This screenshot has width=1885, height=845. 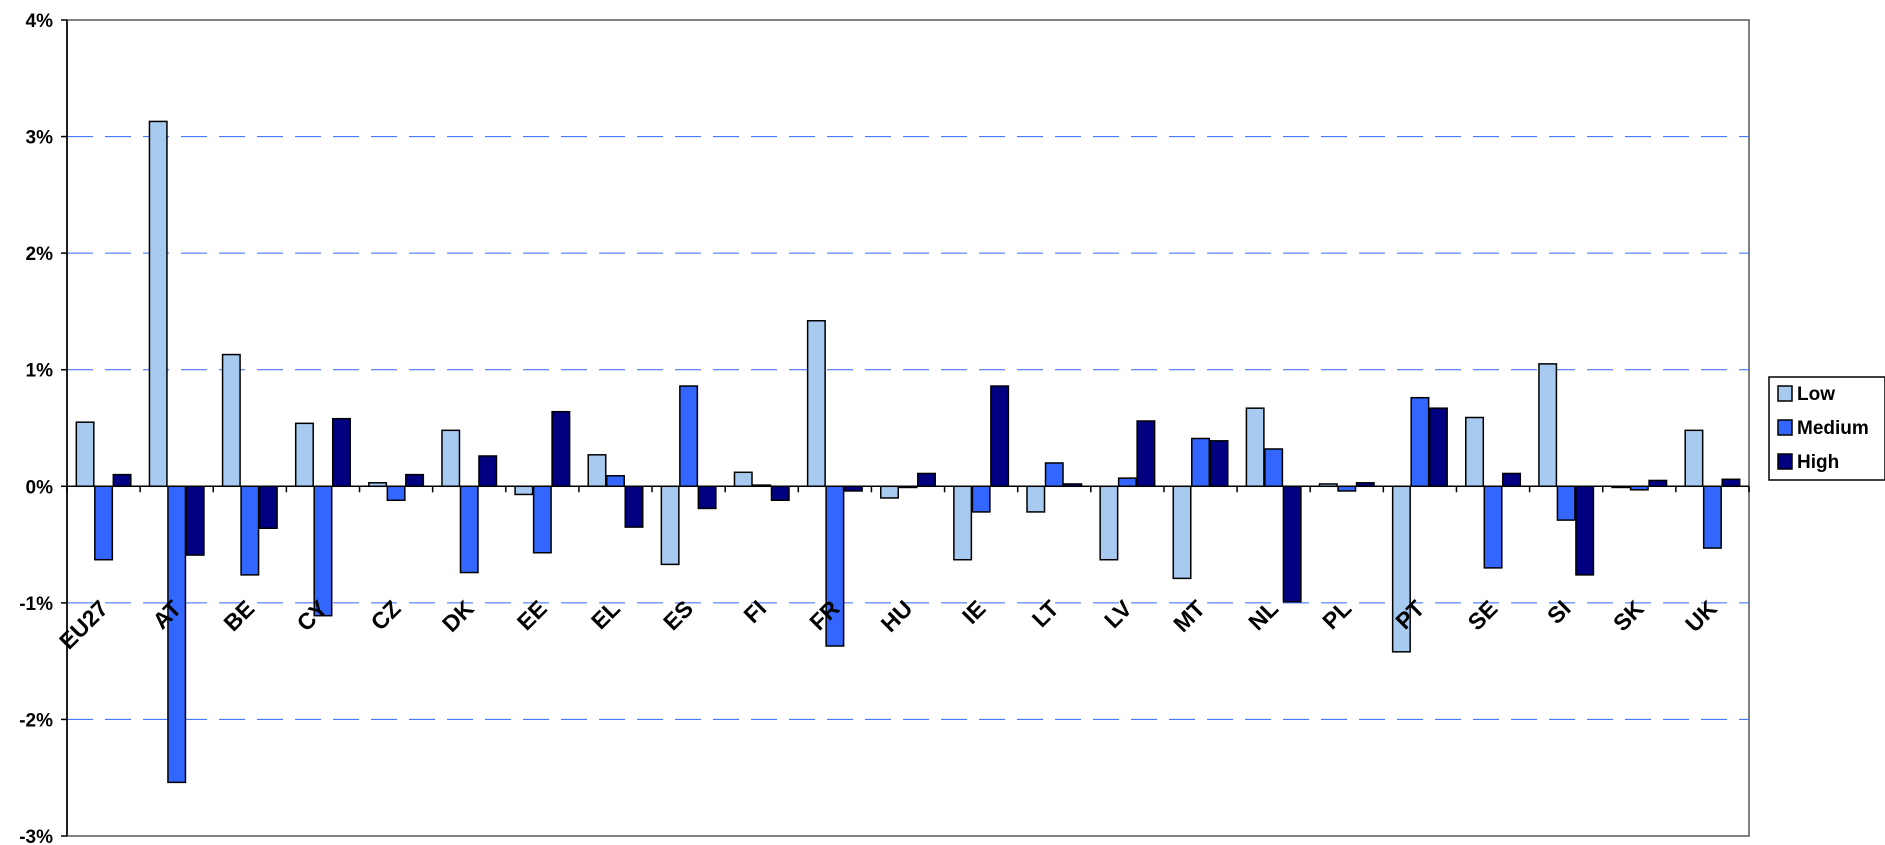 I want to click on bar-low-fr, so click(x=816, y=404).